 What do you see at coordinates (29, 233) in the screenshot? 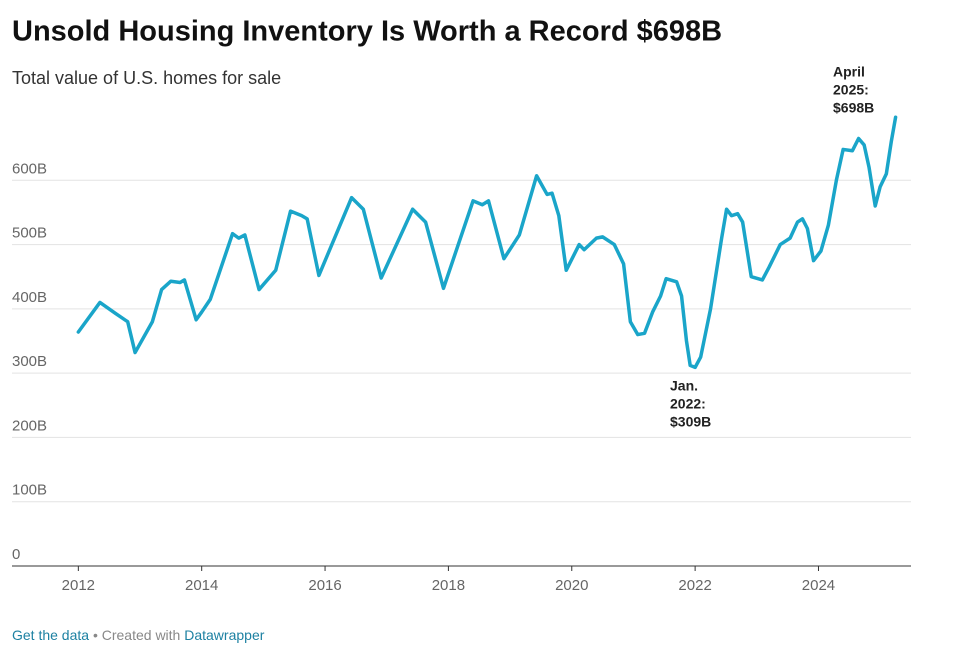
I see `y-tick-label: 500B` at bounding box center [29, 233].